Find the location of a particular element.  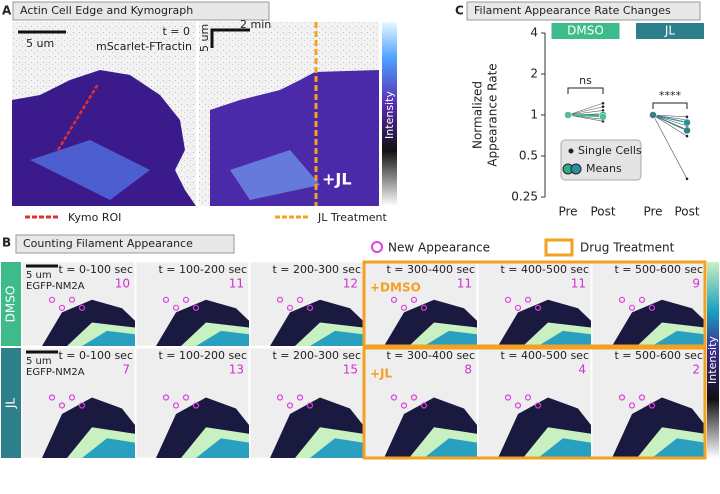

kymo-roi is located at coordinates (78, 117).